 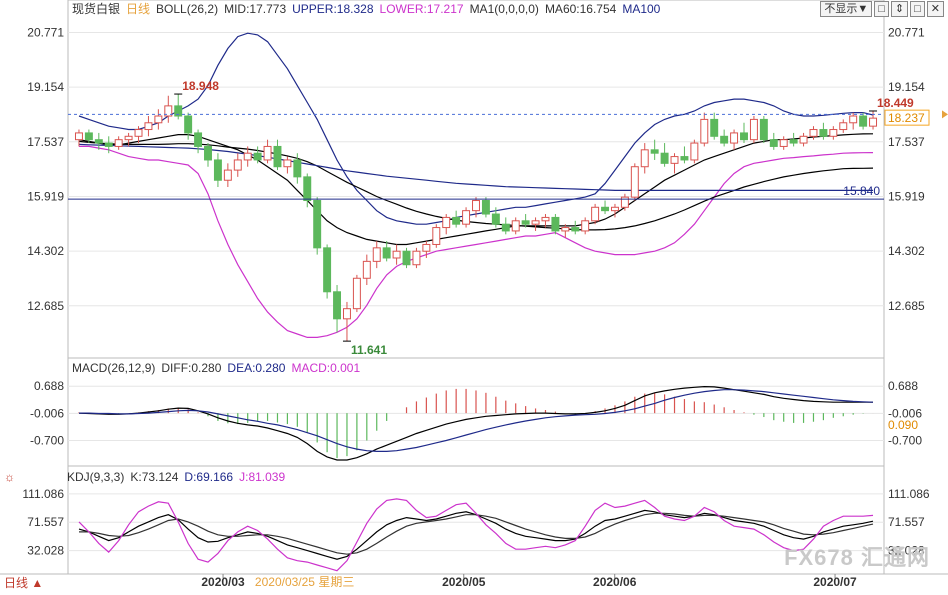 What do you see at coordinates (895, 103) in the screenshot?
I see `recent-high-label: 18.449` at bounding box center [895, 103].